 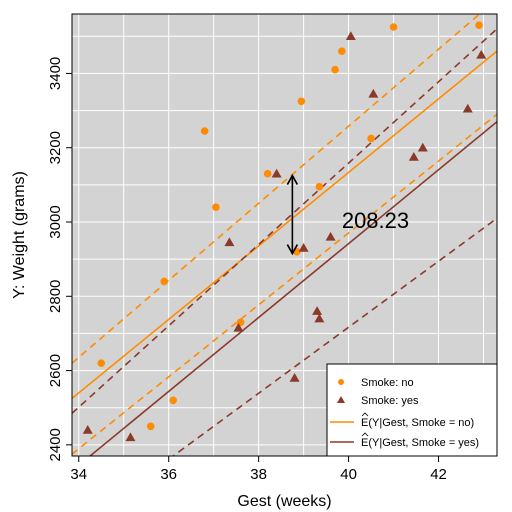 What do you see at coordinates (292, 179) in the screenshot?
I see `arrow-head-top` at bounding box center [292, 179].